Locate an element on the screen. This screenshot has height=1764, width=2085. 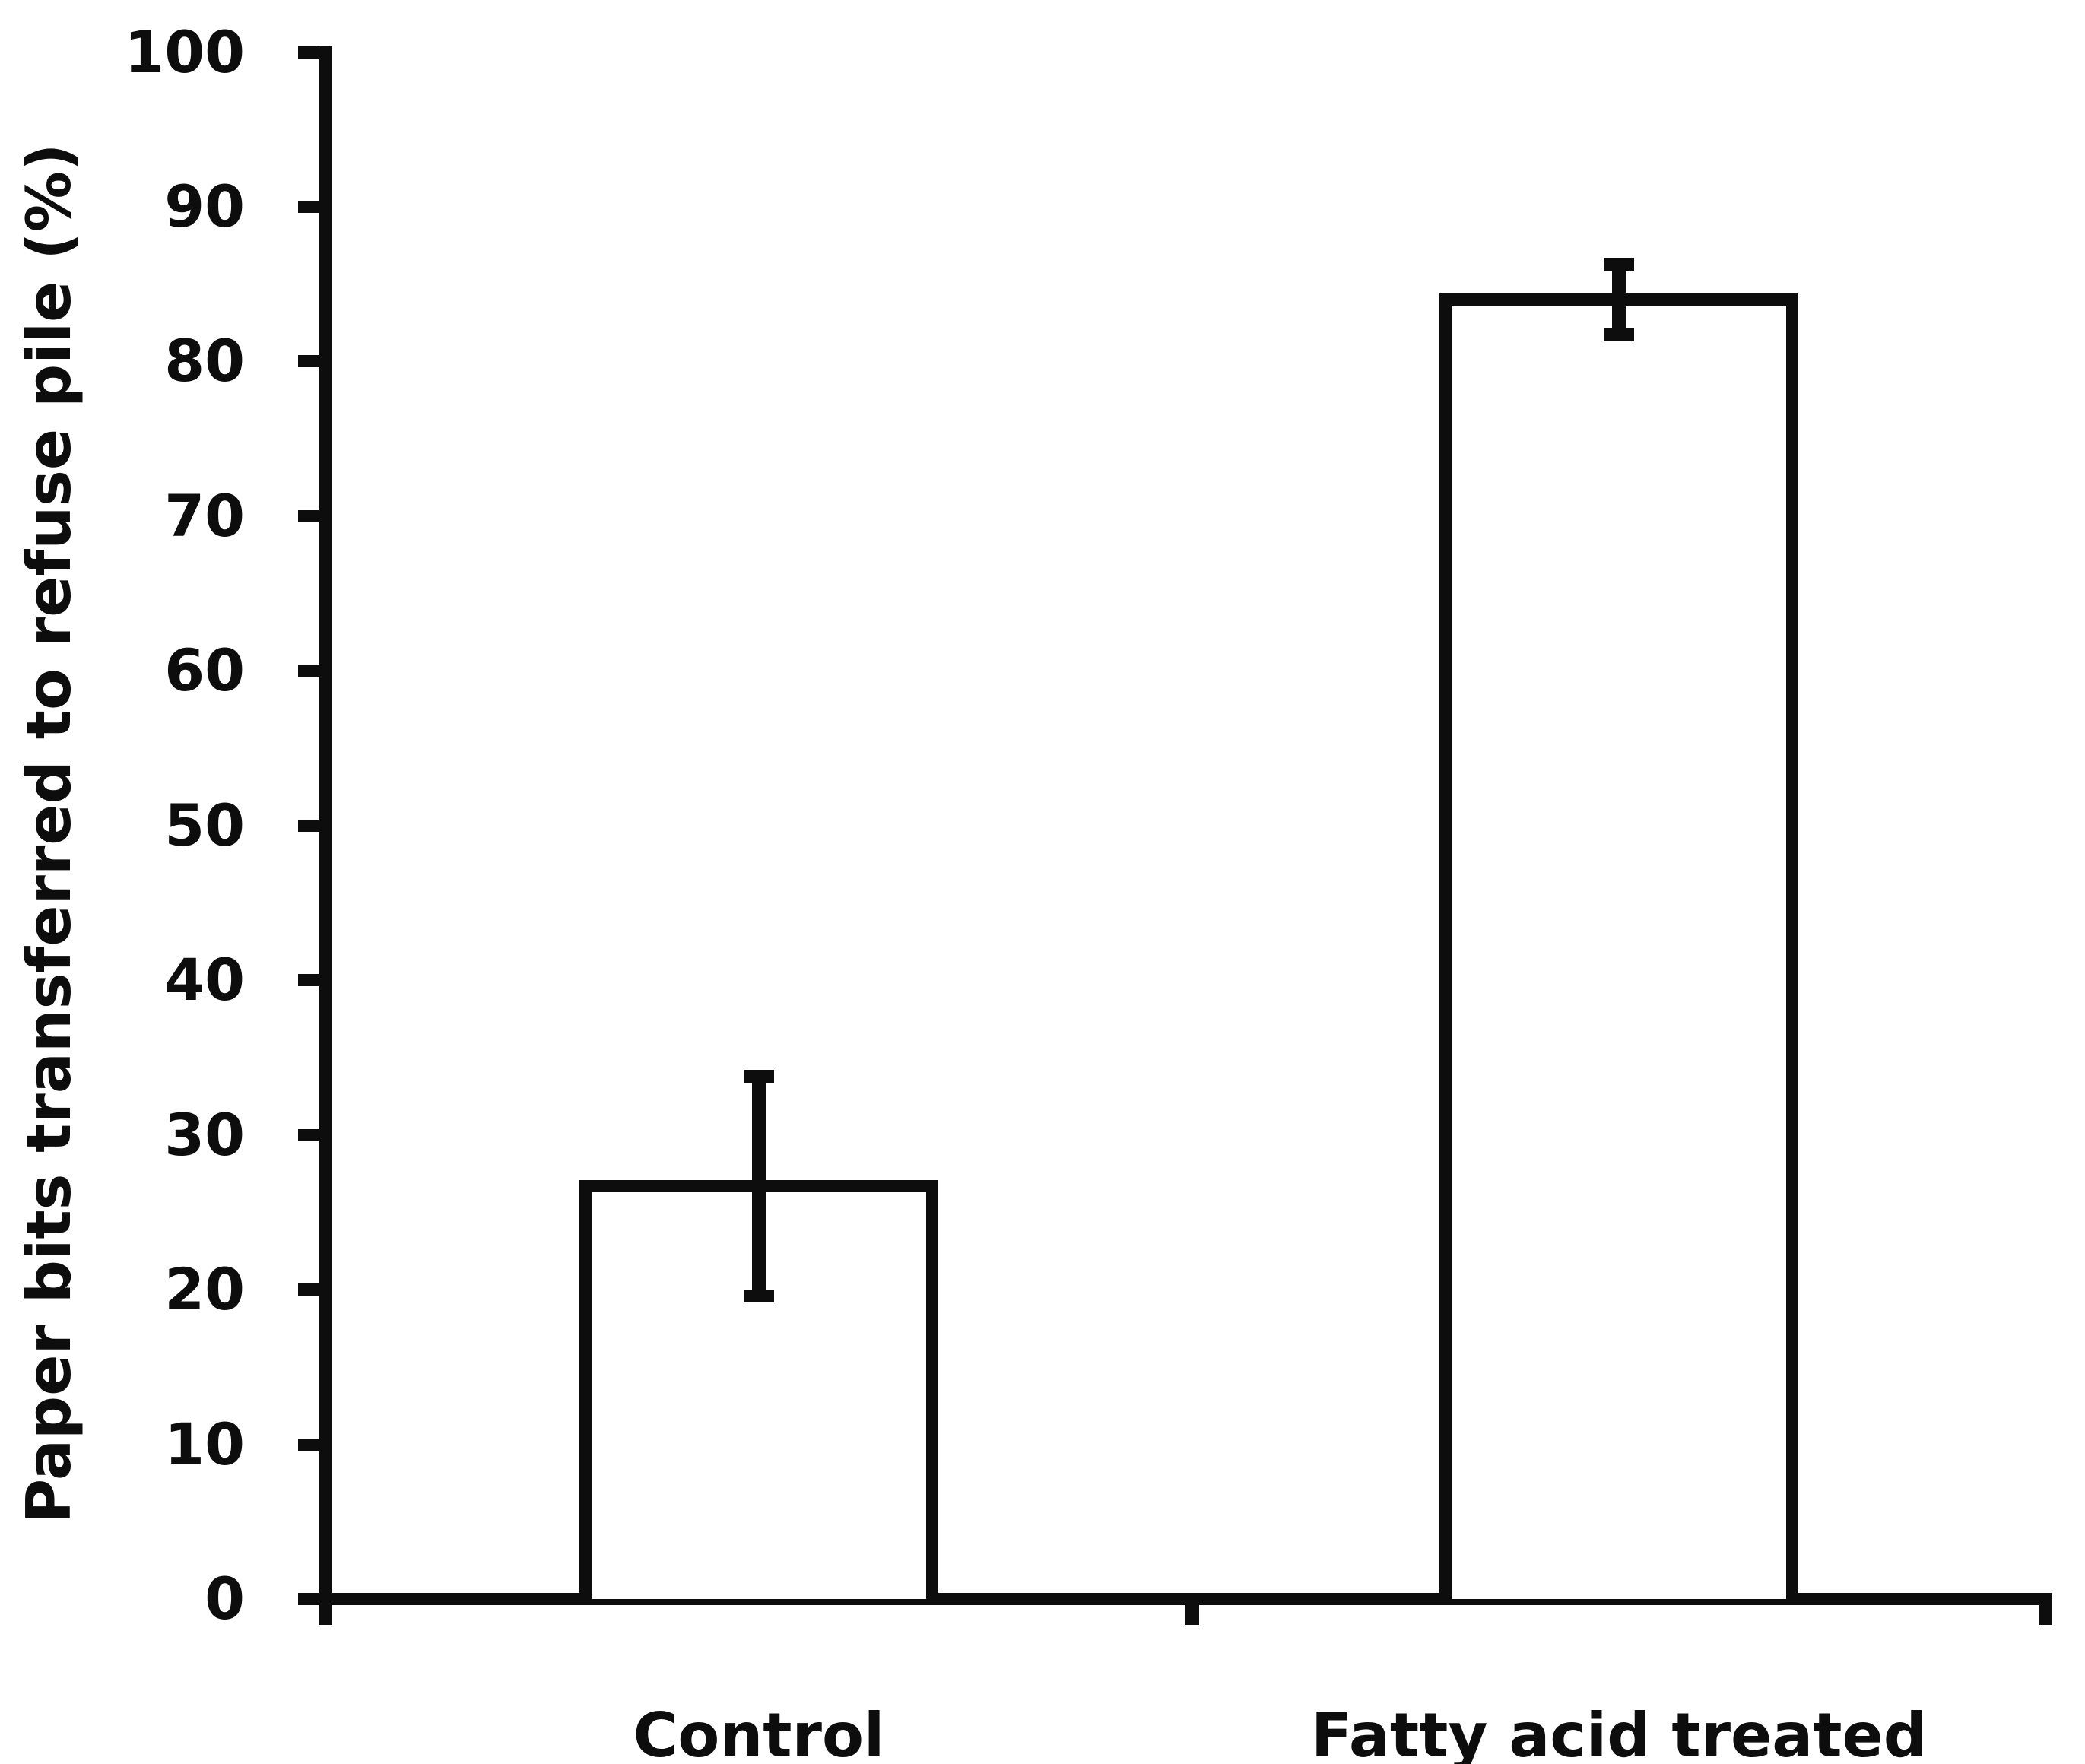
y-tick-label: 60 is located at coordinates (204, 670).